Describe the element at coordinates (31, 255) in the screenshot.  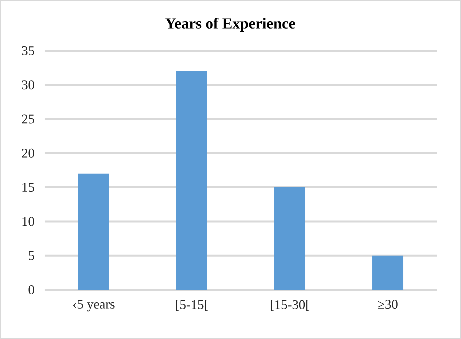
I see `y-tick-label: 5` at that location.